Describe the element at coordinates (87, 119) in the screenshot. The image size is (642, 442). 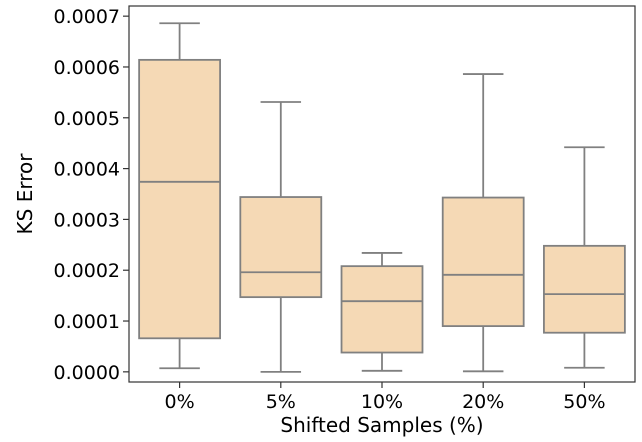
I see `y-tick-label: 0.0005` at that location.